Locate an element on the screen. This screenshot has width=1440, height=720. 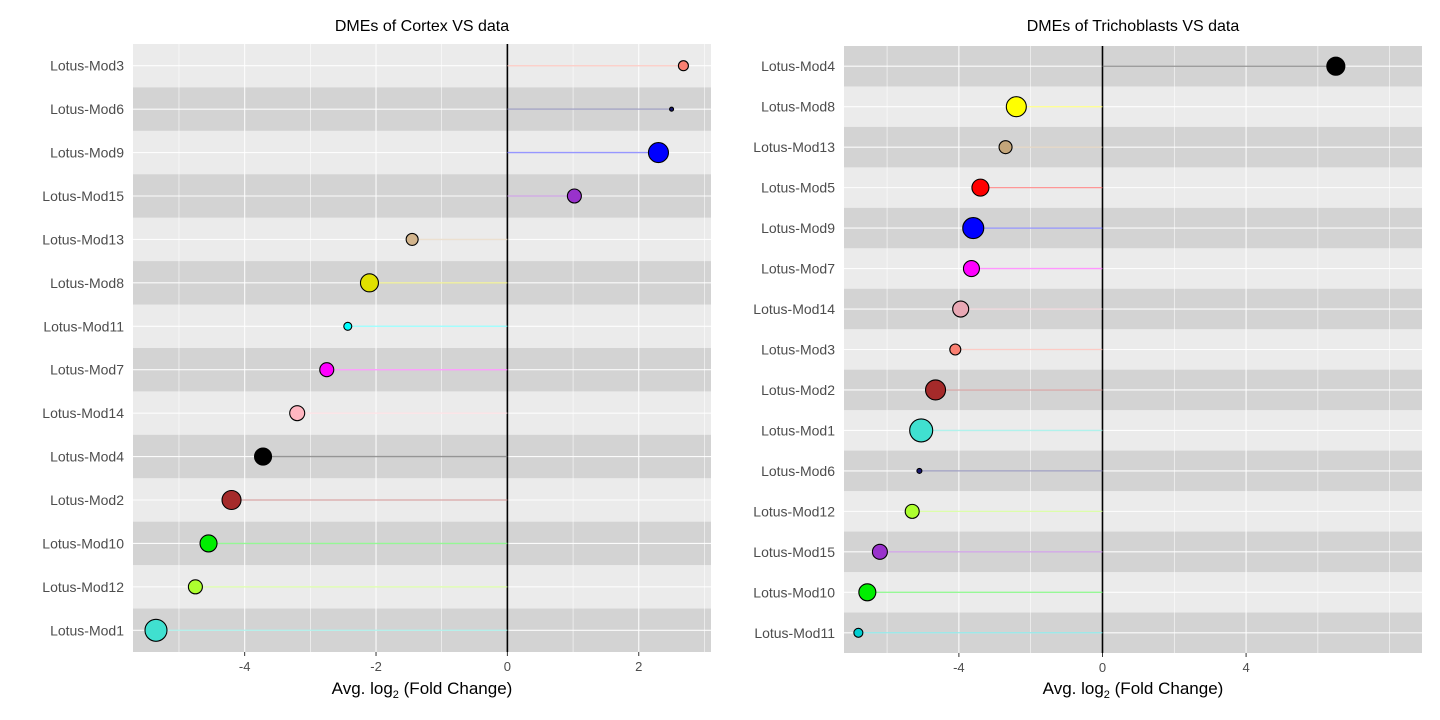
cortex-xlabel-sub: 2 is located at coordinates (396, 695).